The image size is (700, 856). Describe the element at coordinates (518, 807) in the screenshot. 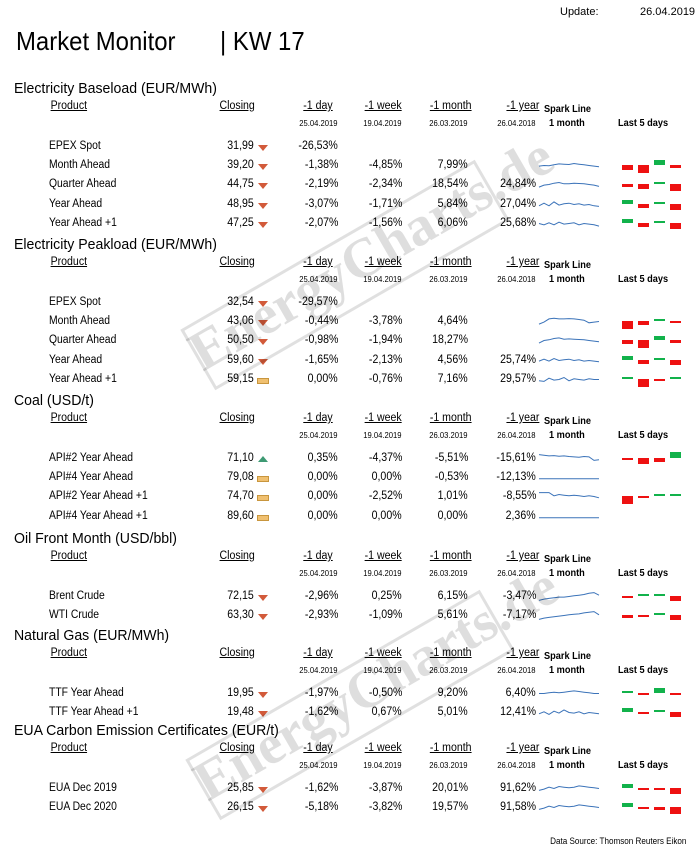

I see `change-1-year: 91,58%` at that location.